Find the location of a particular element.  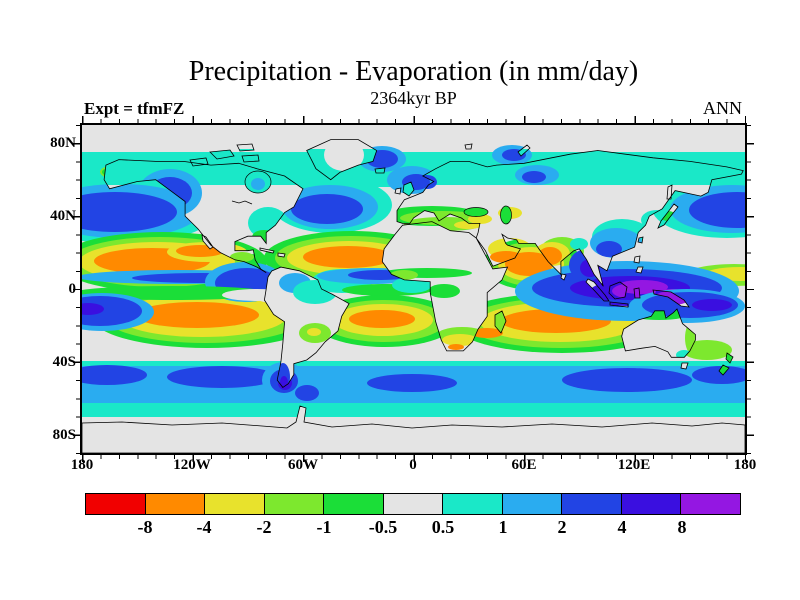

colorbar-cell-neg2-neg1 is located at coordinates (294, 504).